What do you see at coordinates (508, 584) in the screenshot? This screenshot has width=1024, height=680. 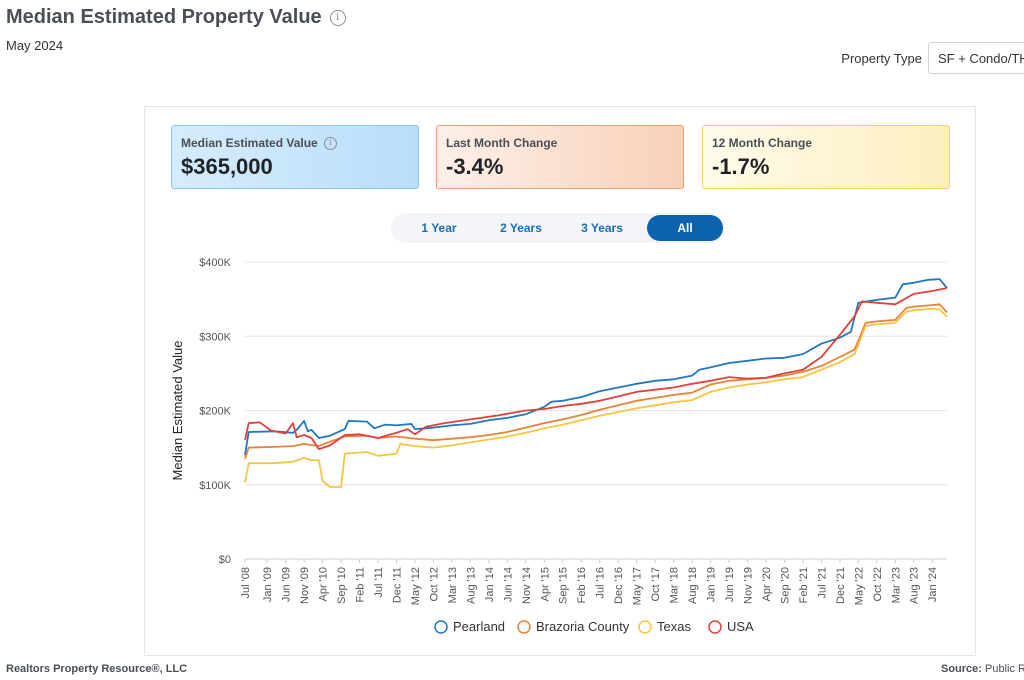 I see `x-tick-label: Jun '14` at bounding box center [508, 584].